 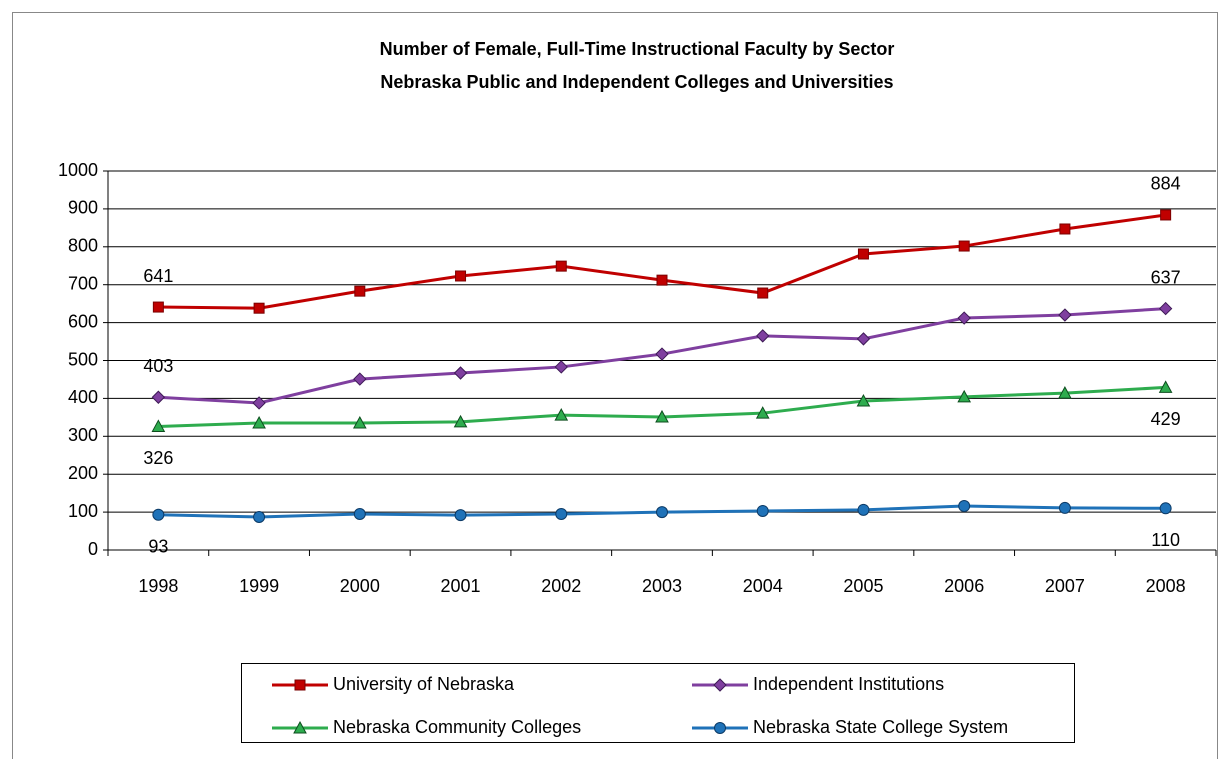 What do you see at coordinates (457, 727) in the screenshot?
I see `legend-label: Nebraska Community Colleges` at bounding box center [457, 727].